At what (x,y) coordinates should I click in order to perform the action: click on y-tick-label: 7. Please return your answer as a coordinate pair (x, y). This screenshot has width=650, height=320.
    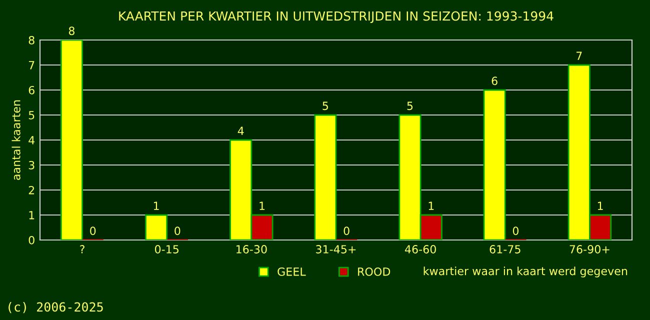
    Looking at the image, I should click on (31, 65).